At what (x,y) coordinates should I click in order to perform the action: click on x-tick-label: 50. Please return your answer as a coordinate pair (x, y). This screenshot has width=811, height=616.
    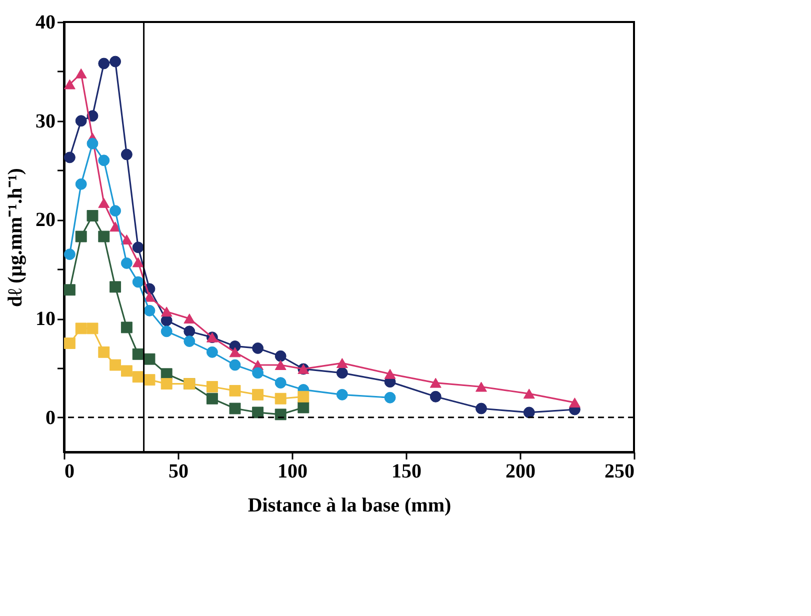
    Looking at the image, I should click on (178, 471).